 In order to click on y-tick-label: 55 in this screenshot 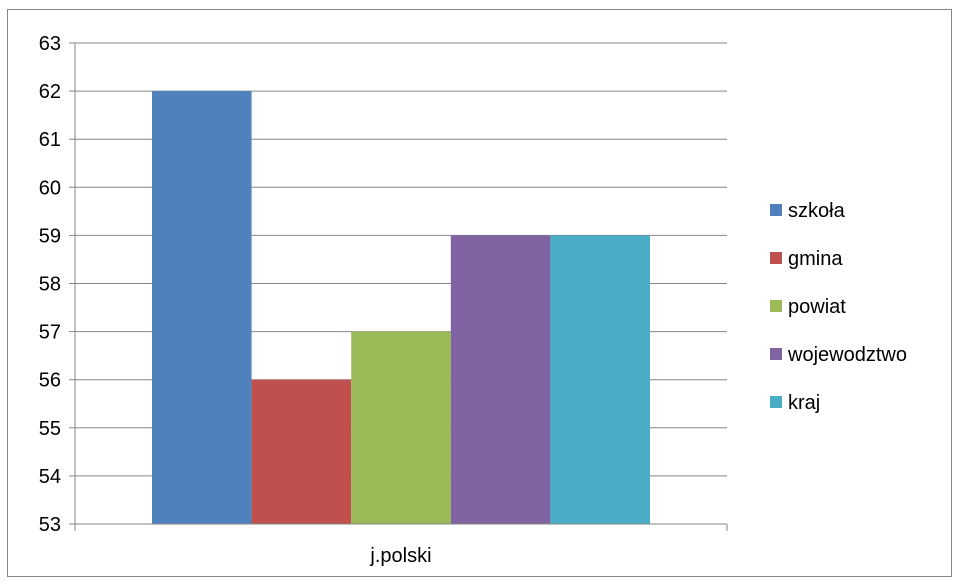, I will do `click(50, 429)`.